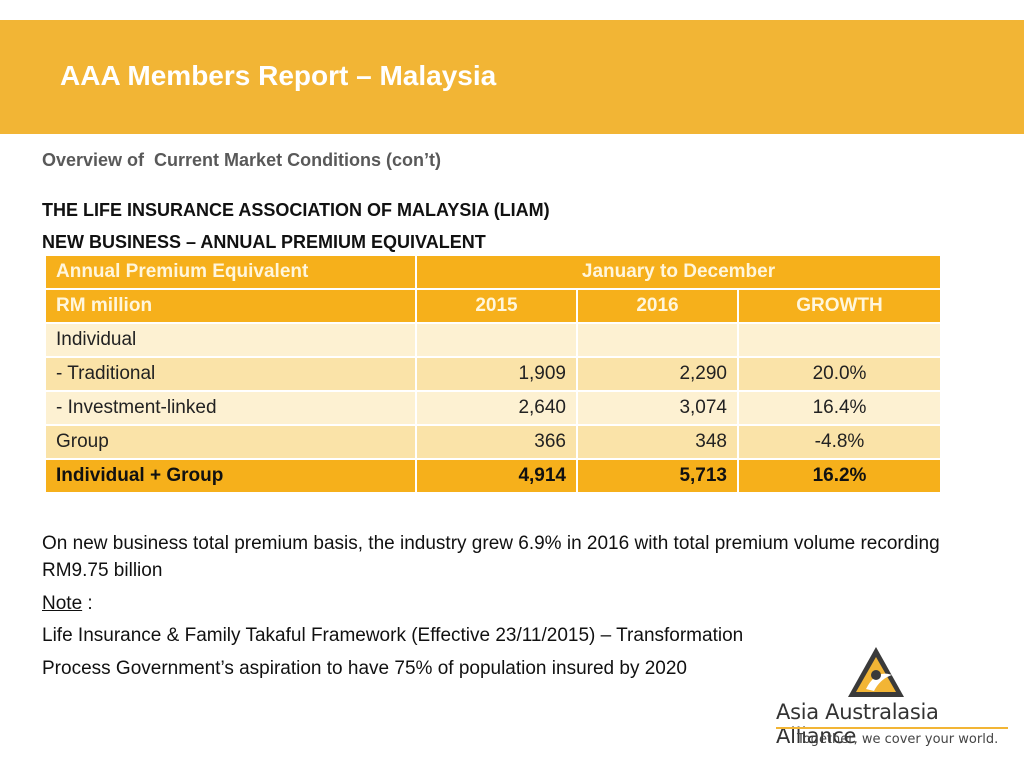 The width and height of the screenshot is (1024, 768). What do you see at coordinates (657, 374) in the screenshot?
I see `cell-2016: 2,290` at bounding box center [657, 374].